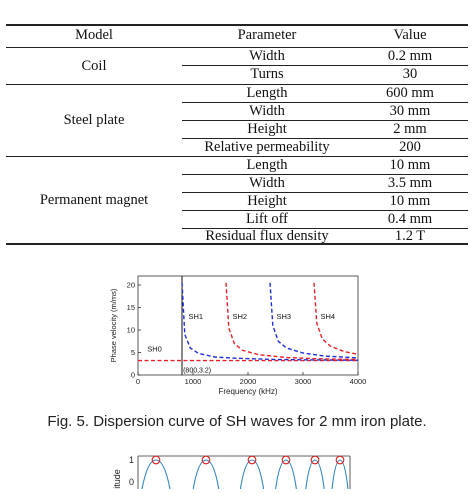  What do you see at coordinates (113, 325) in the screenshot?
I see `y-axis-label: Phase velocity (m/ms)` at bounding box center [113, 325].